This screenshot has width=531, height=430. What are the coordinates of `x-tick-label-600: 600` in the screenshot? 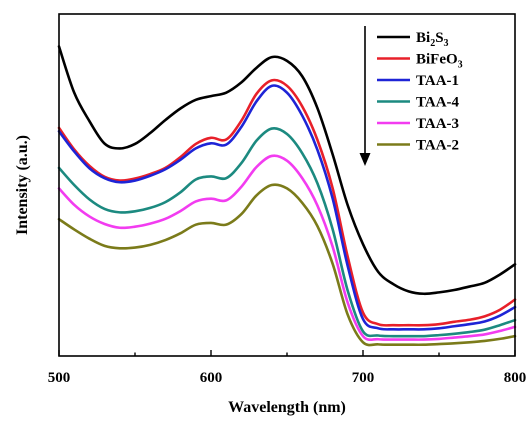 It's located at (211, 378).